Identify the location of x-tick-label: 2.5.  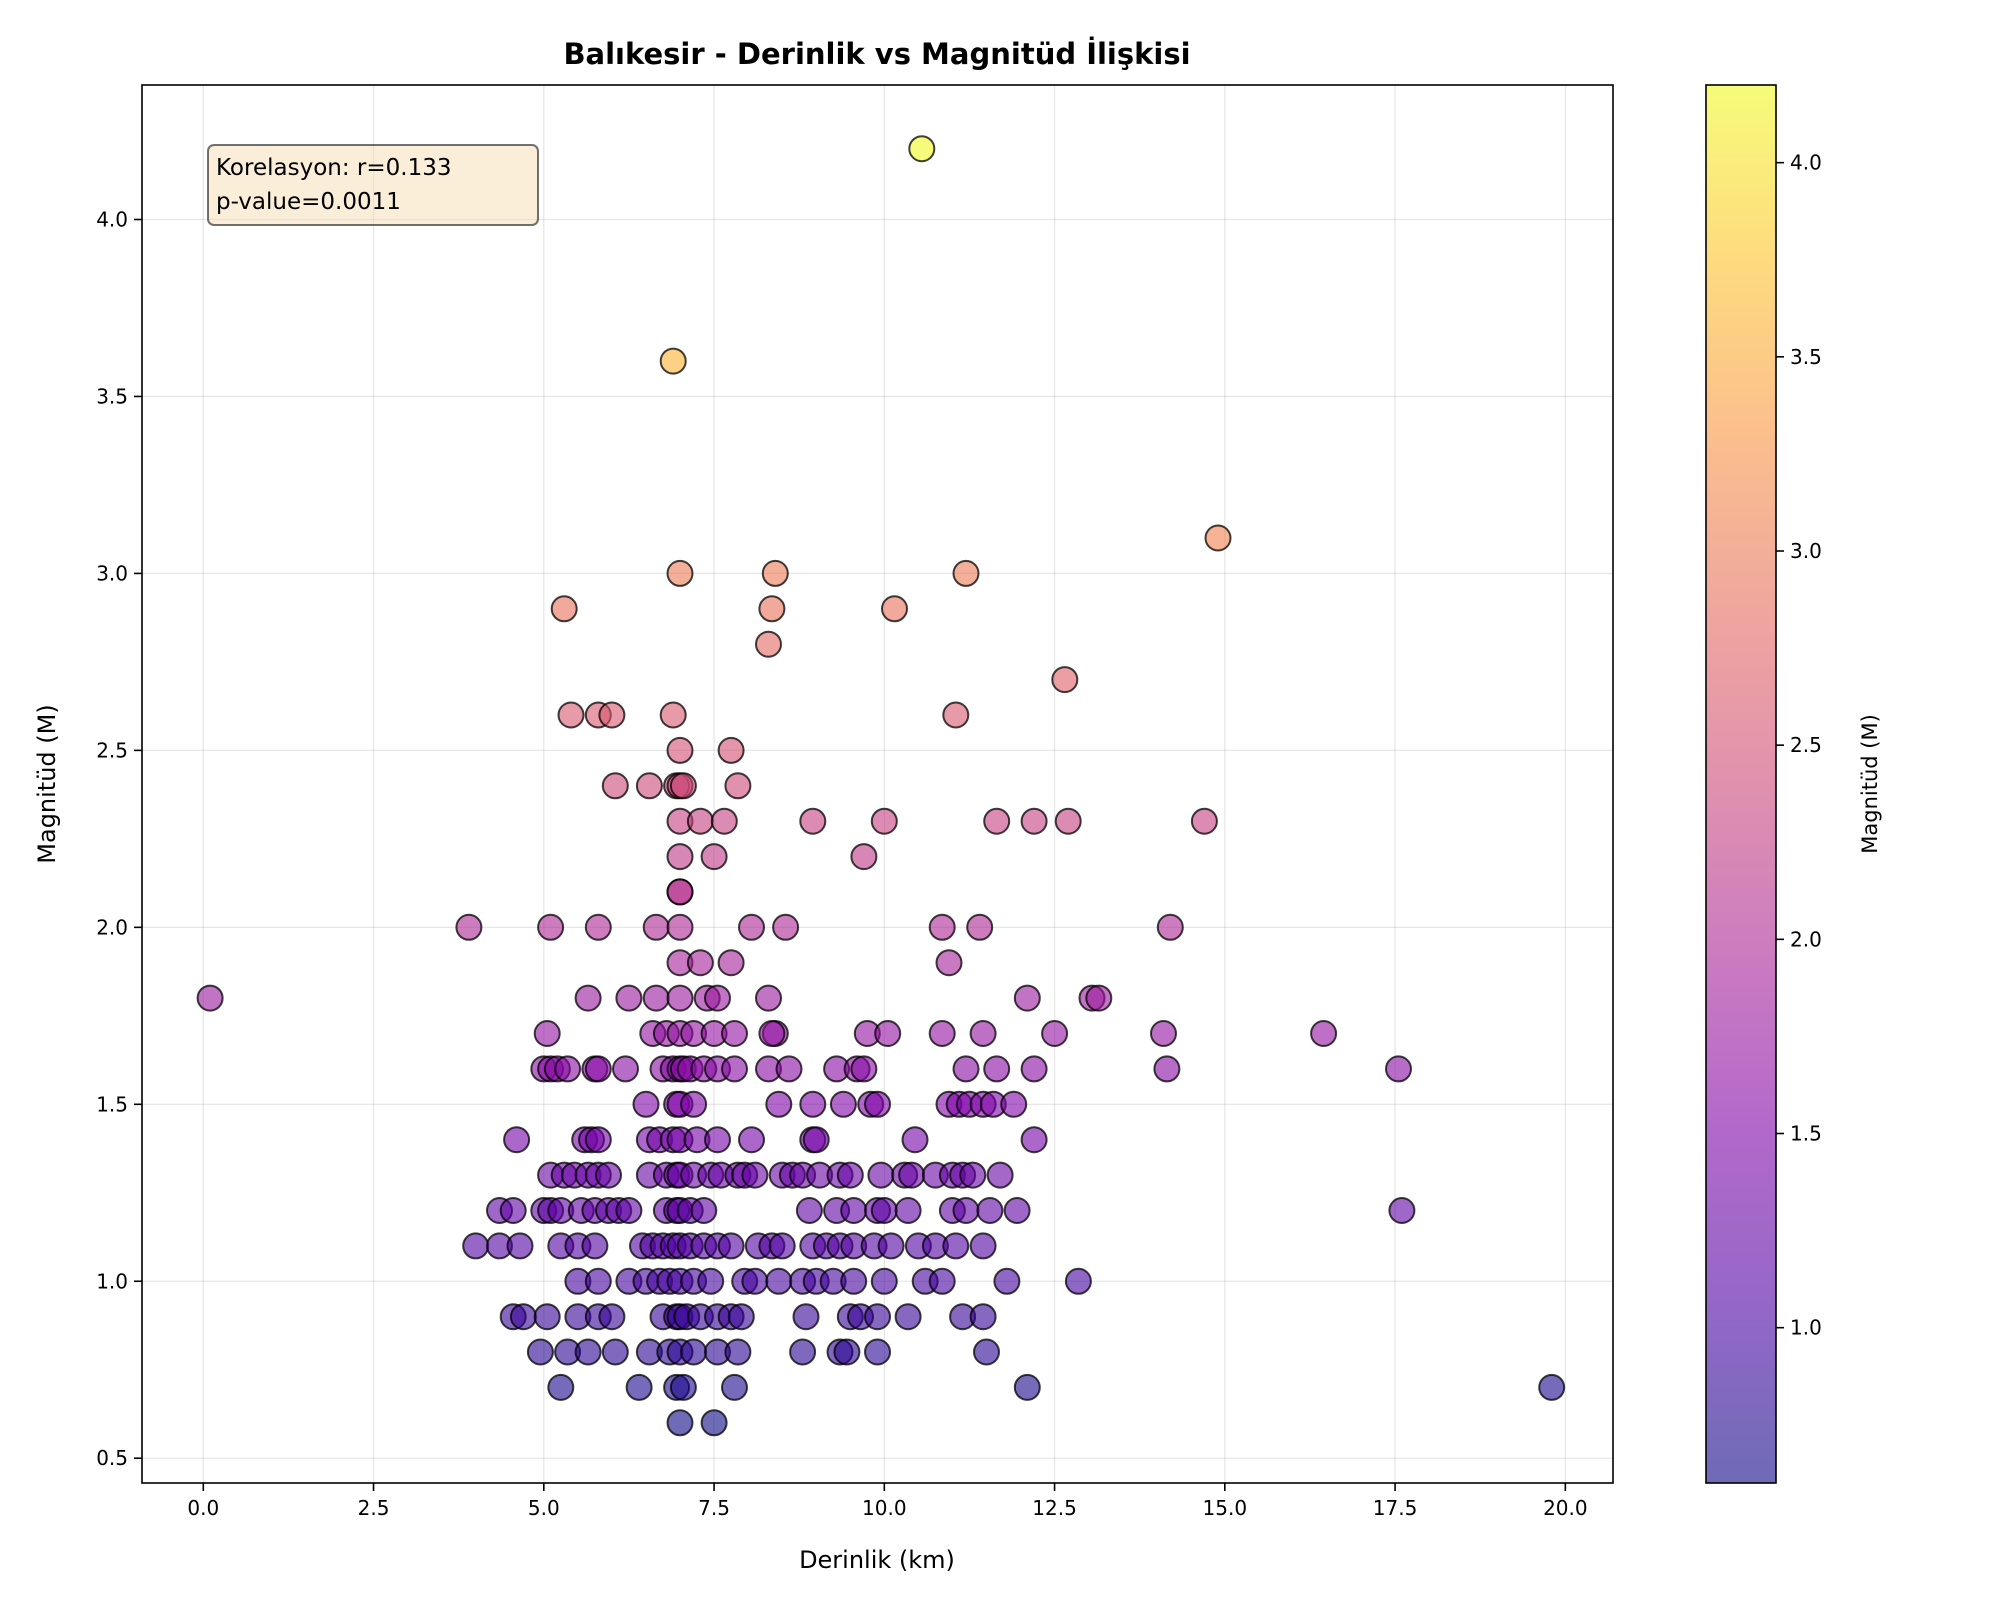
(374, 1508).